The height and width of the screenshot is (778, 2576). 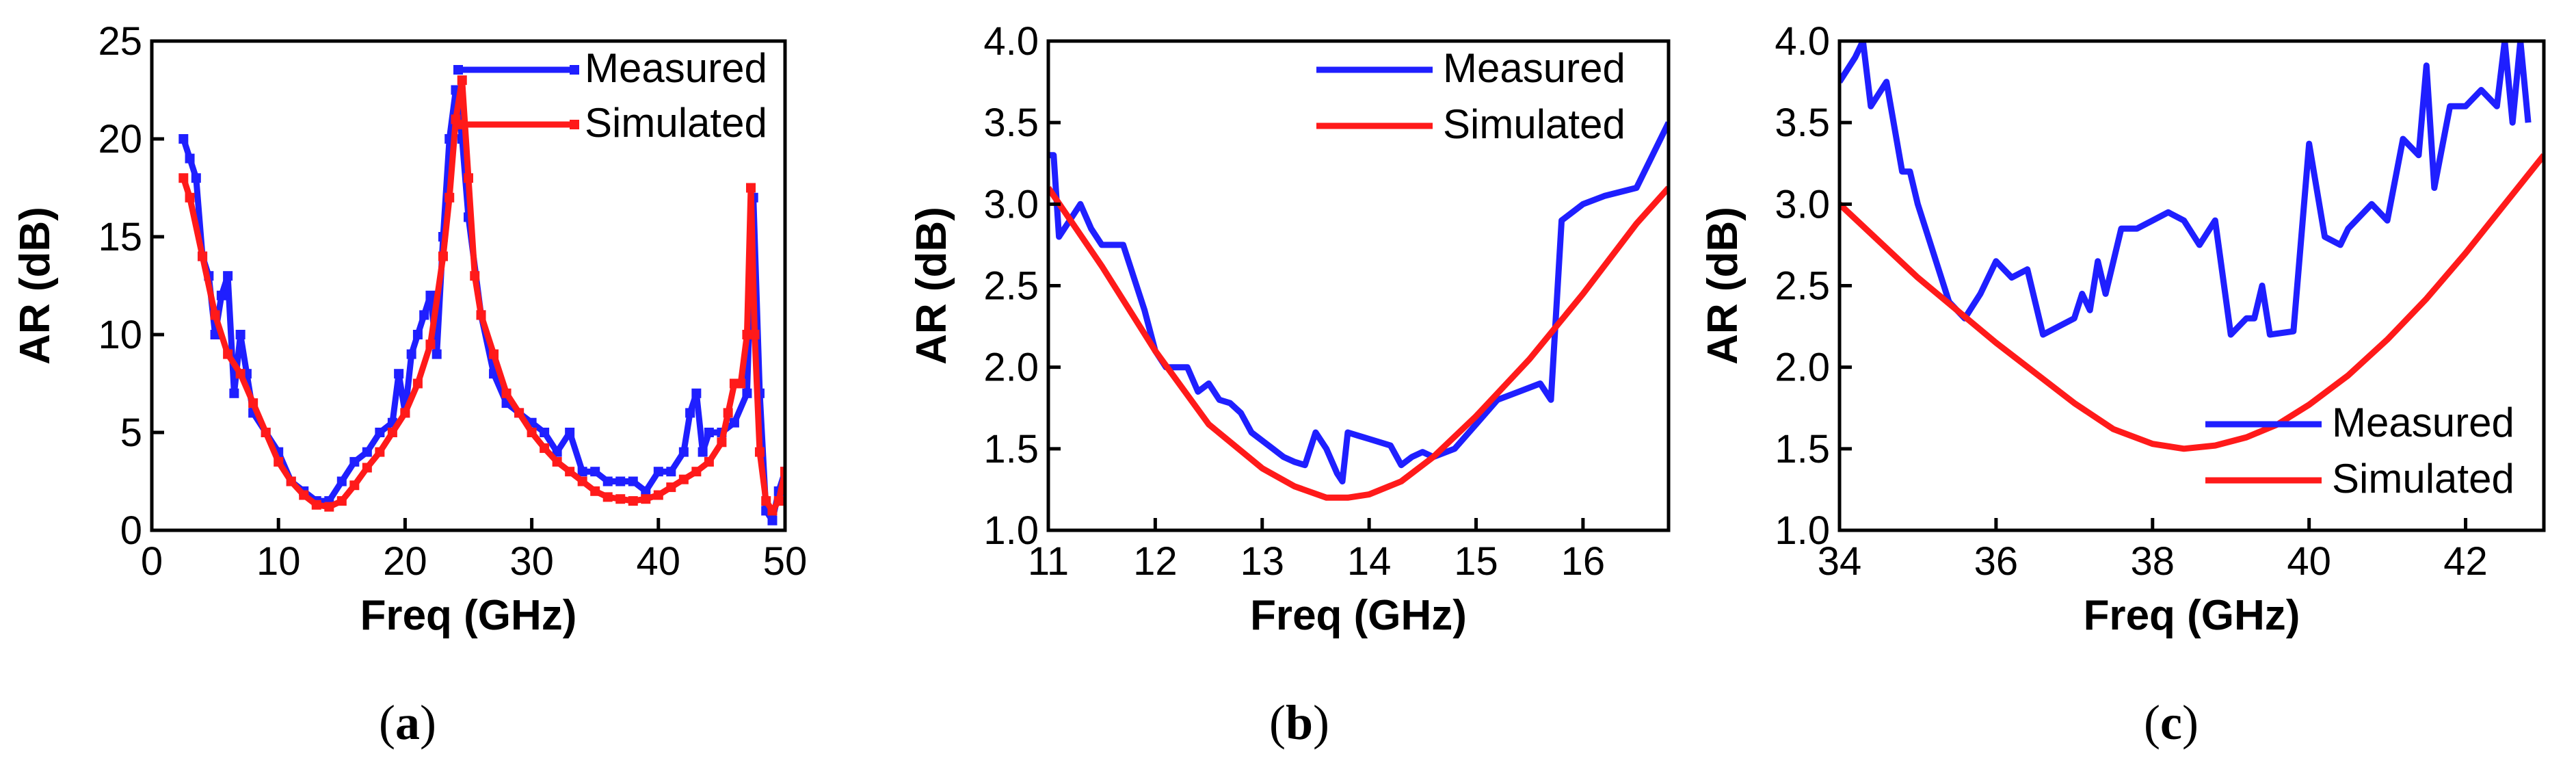 I want to click on plot-area-a, so click(x=481, y=300).